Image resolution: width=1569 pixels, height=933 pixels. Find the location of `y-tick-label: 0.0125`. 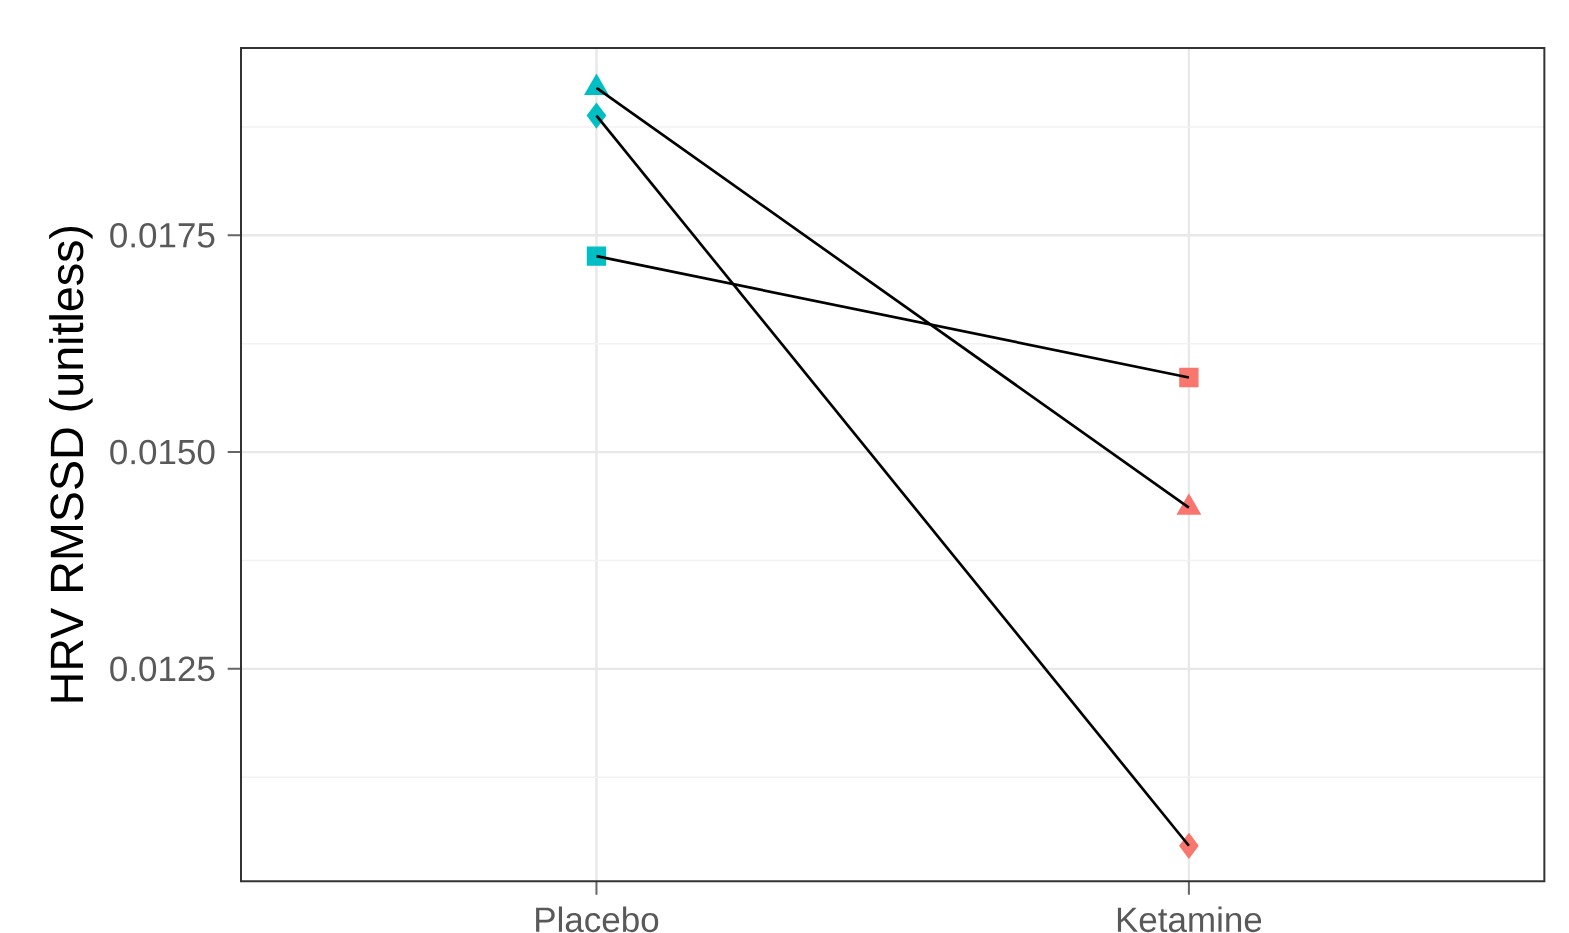

y-tick-label: 0.0125 is located at coordinates (162, 669).